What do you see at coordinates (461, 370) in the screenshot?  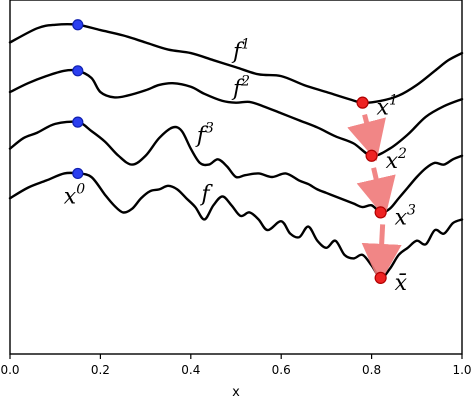 I see `x-tick-label: 1.0` at bounding box center [461, 370].